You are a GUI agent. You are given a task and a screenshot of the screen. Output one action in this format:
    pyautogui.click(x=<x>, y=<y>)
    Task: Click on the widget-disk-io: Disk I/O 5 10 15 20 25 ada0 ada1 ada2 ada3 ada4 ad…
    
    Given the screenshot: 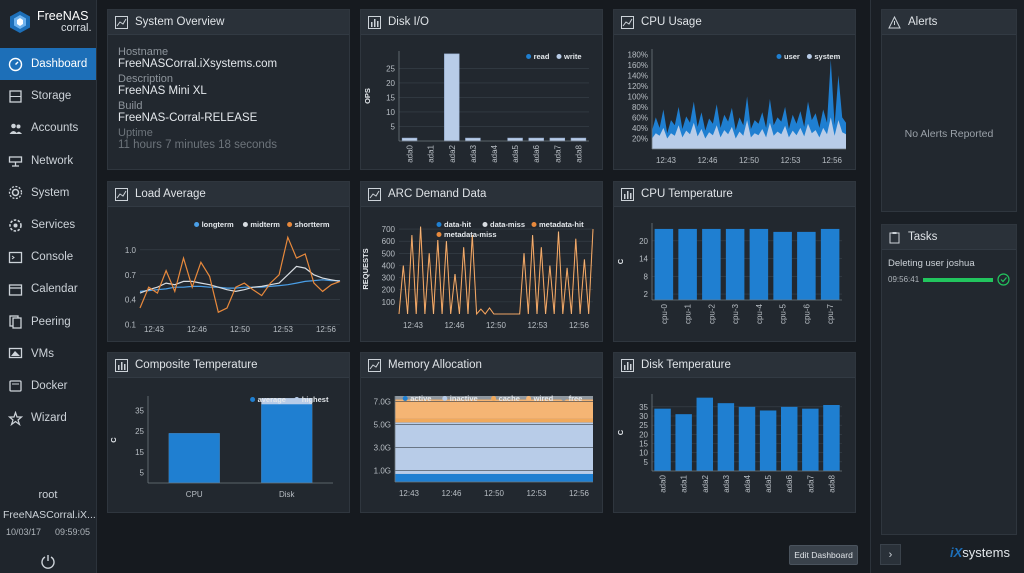 What is the action you would take?
    pyautogui.click(x=481, y=89)
    